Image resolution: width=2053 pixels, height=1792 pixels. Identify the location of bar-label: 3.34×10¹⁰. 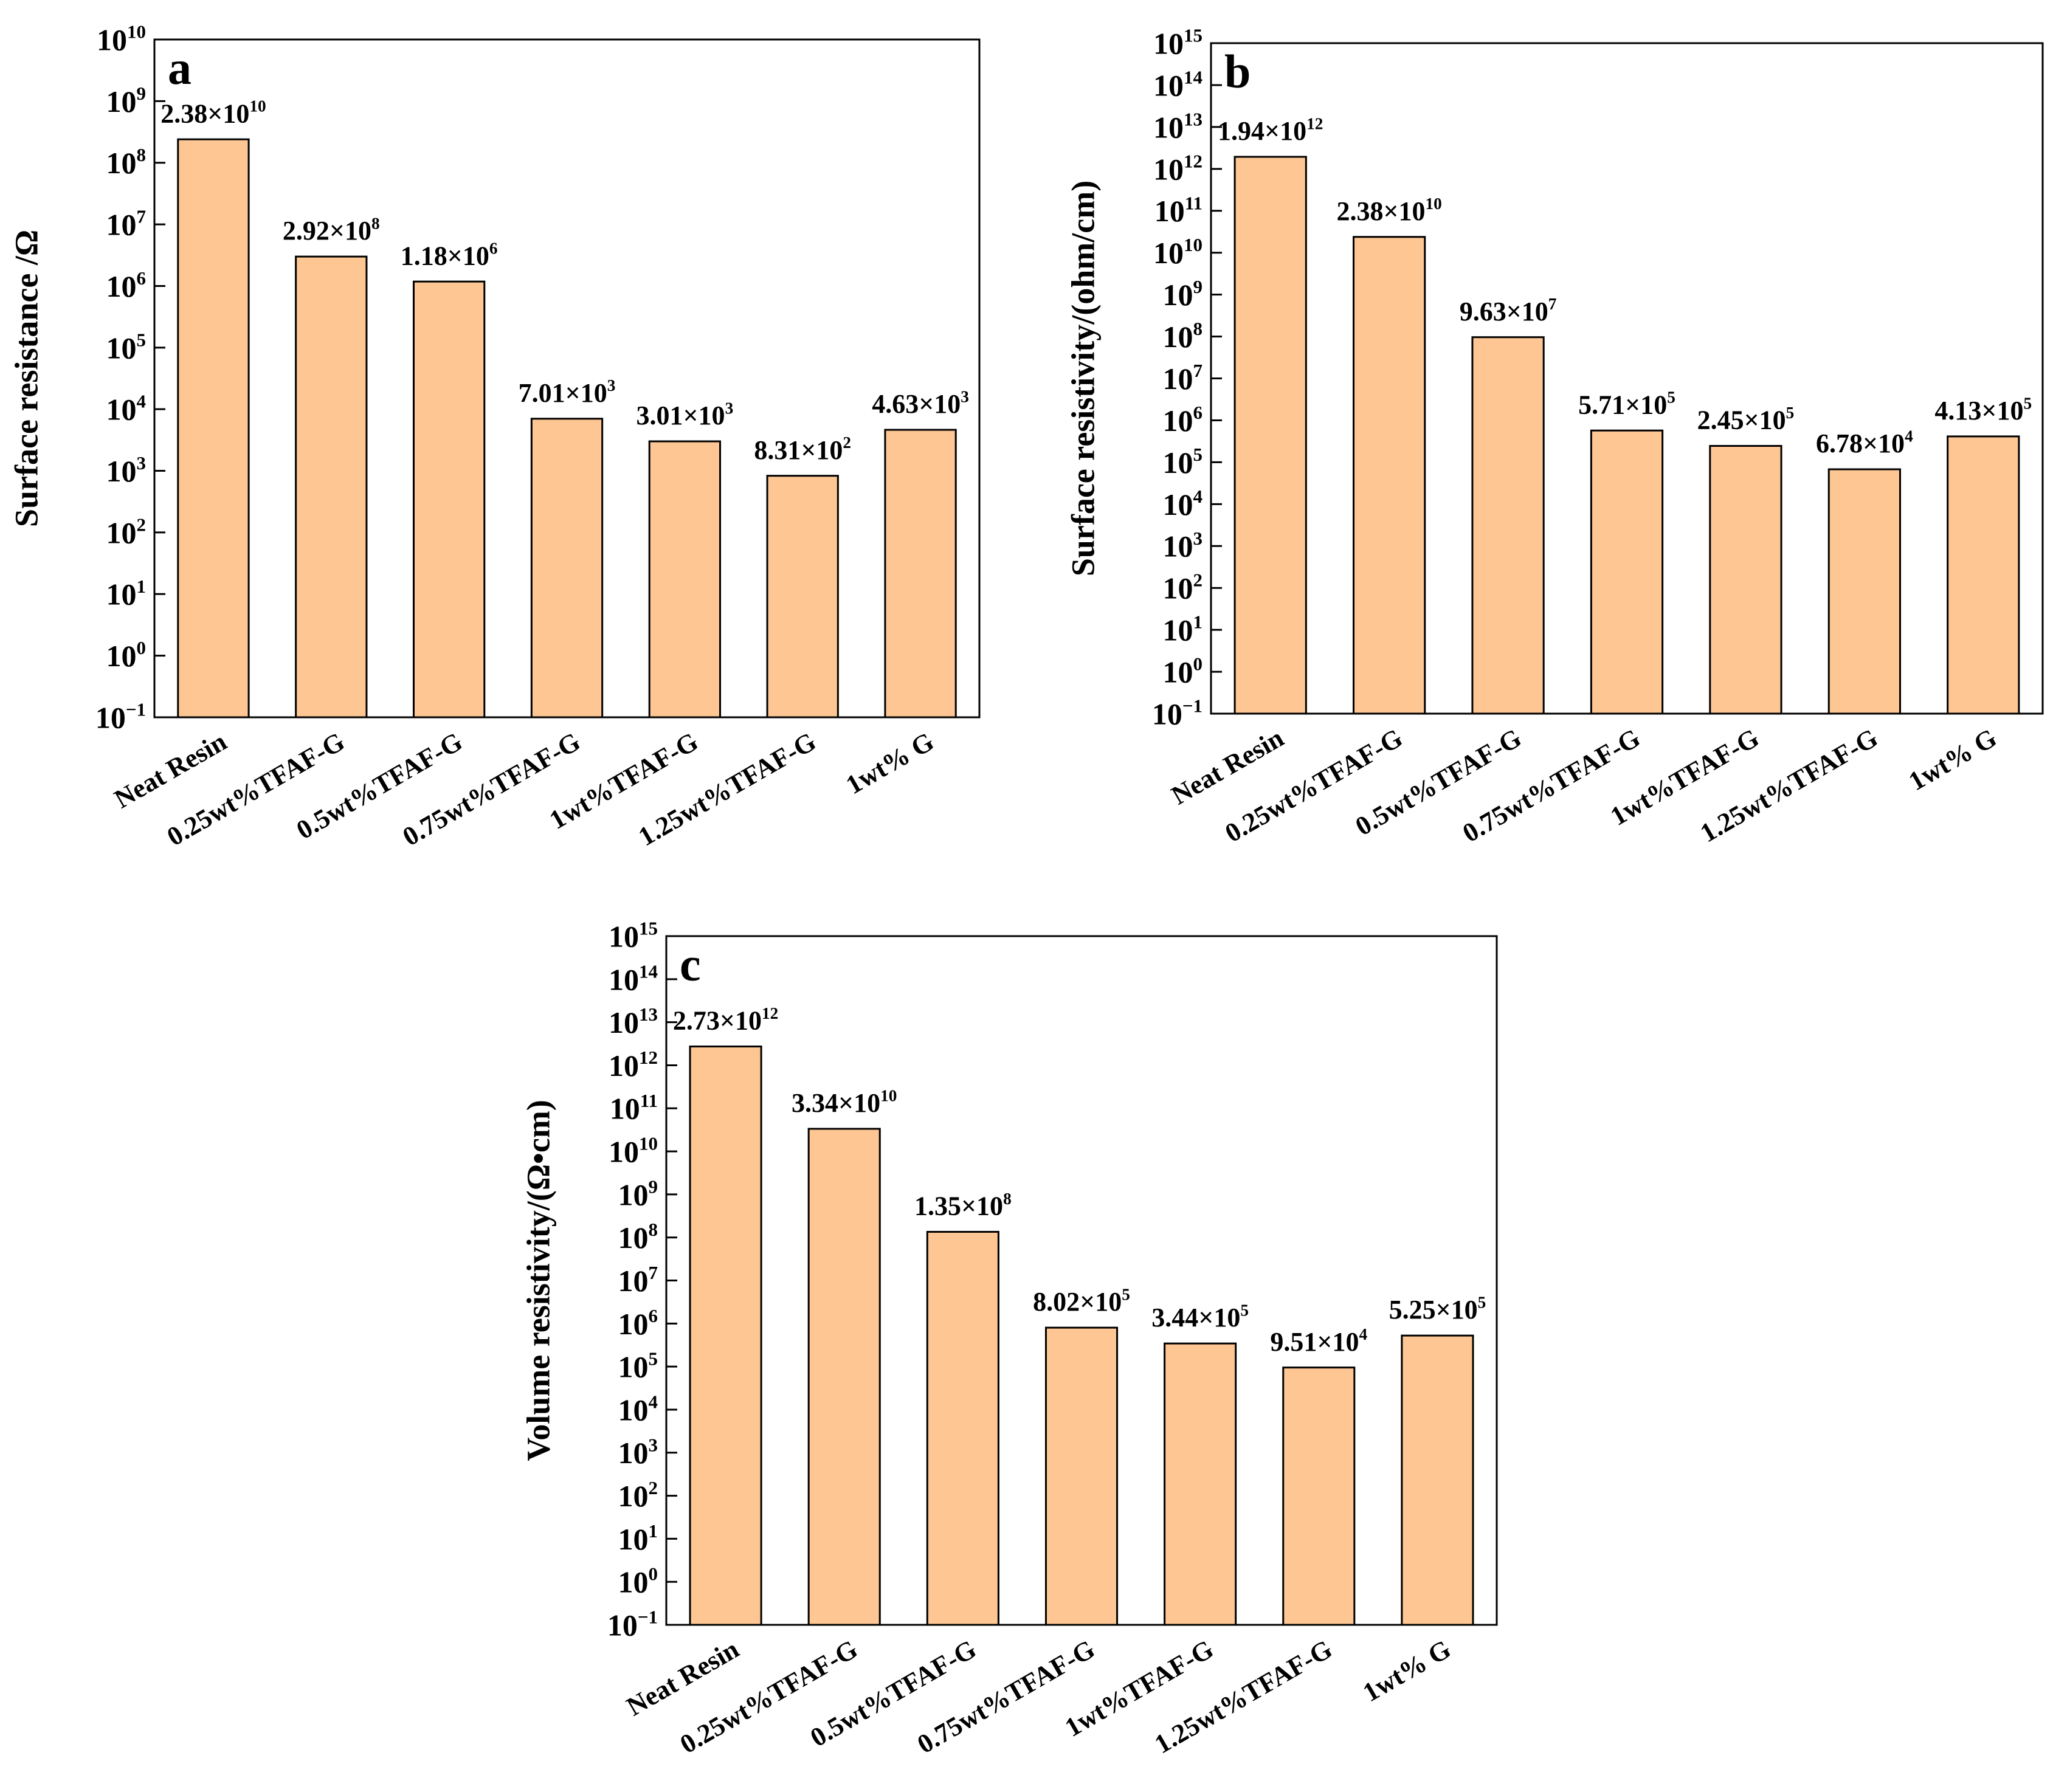
(845, 1102).